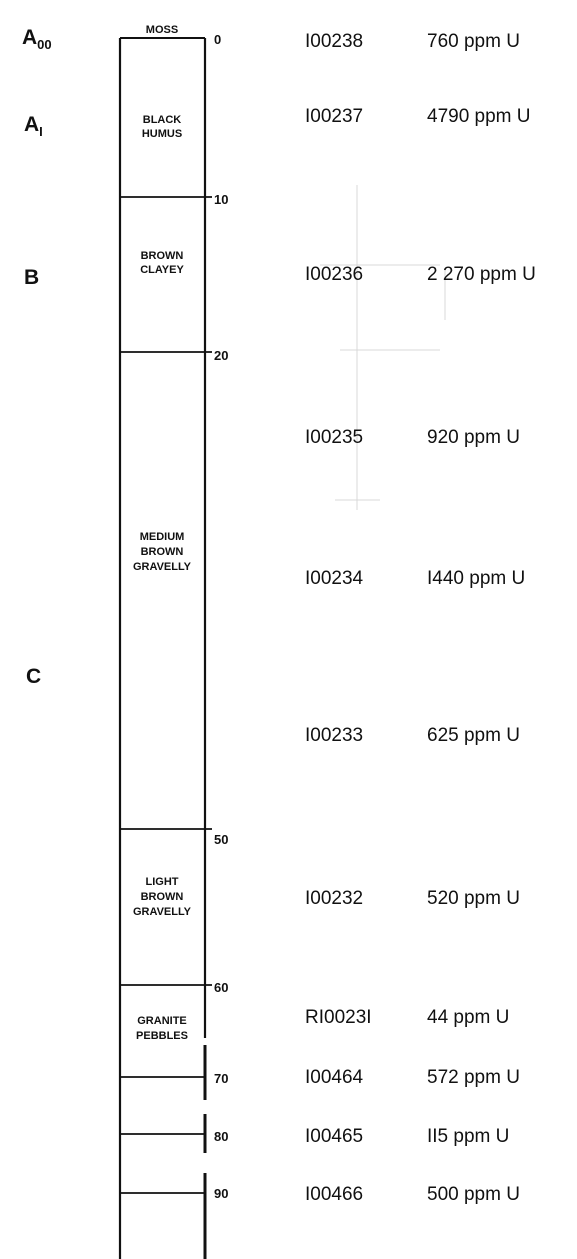 The image size is (577, 1259). What do you see at coordinates (334, 578) in the screenshot?
I see `sample-id: I00234` at bounding box center [334, 578].